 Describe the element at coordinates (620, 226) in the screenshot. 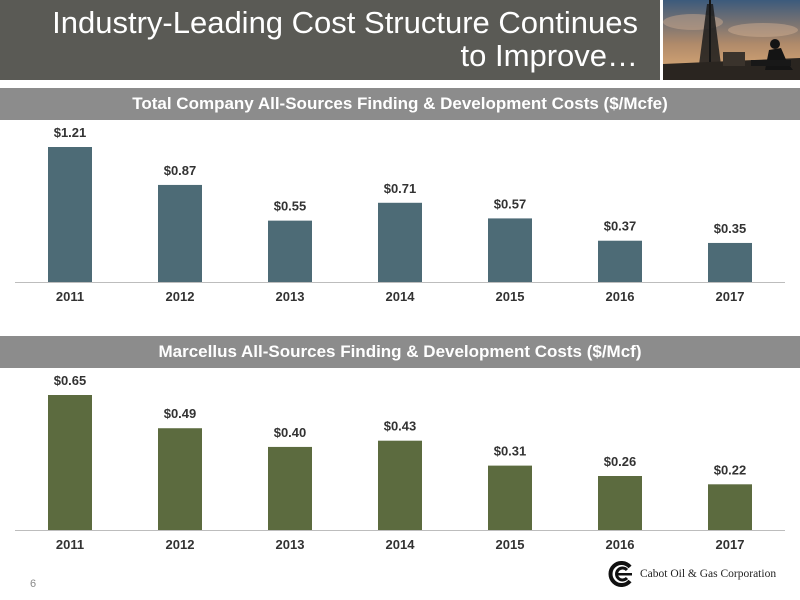

I see `data-label-2016: $0.37` at that location.